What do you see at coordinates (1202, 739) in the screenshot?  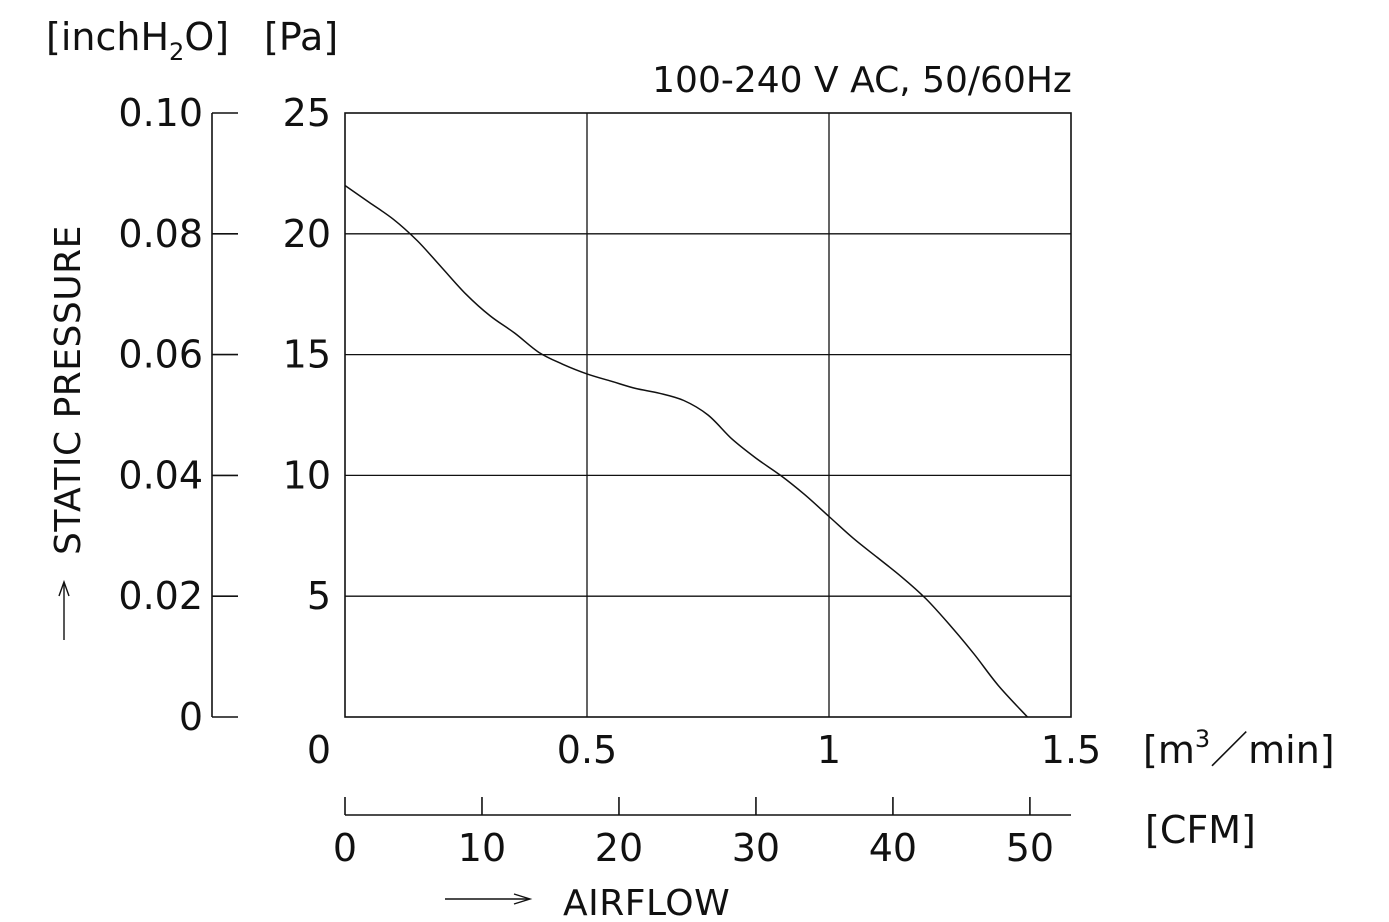 I see `x-unit-sup: 3` at bounding box center [1202, 739].